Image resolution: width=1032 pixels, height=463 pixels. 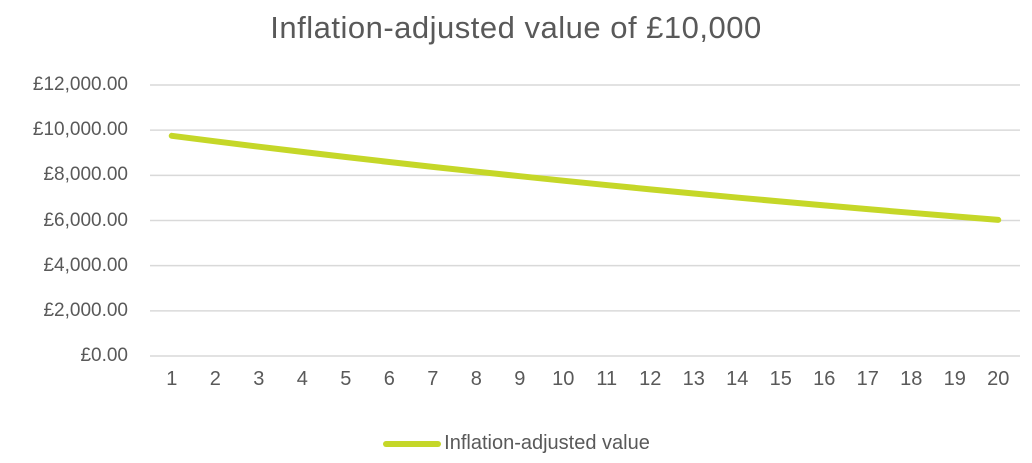 What do you see at coordinates (780, 379) in the screenshot?
I see `x-axis-tick-label: 15` at bounding box center [780, 379].